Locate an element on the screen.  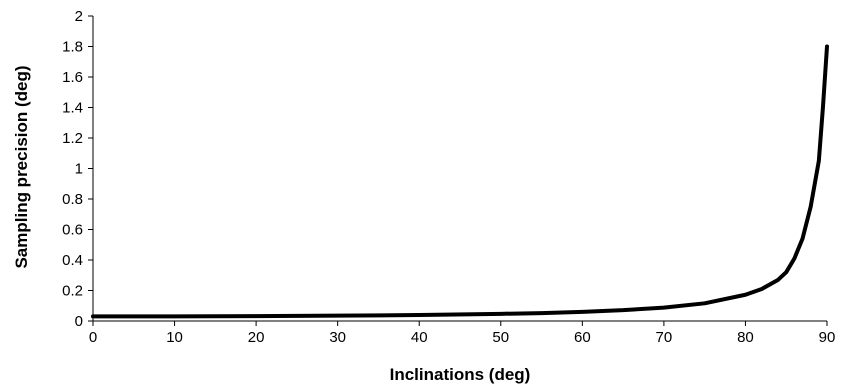
y-tick-label: 2 is located at coordinates (79, 16).